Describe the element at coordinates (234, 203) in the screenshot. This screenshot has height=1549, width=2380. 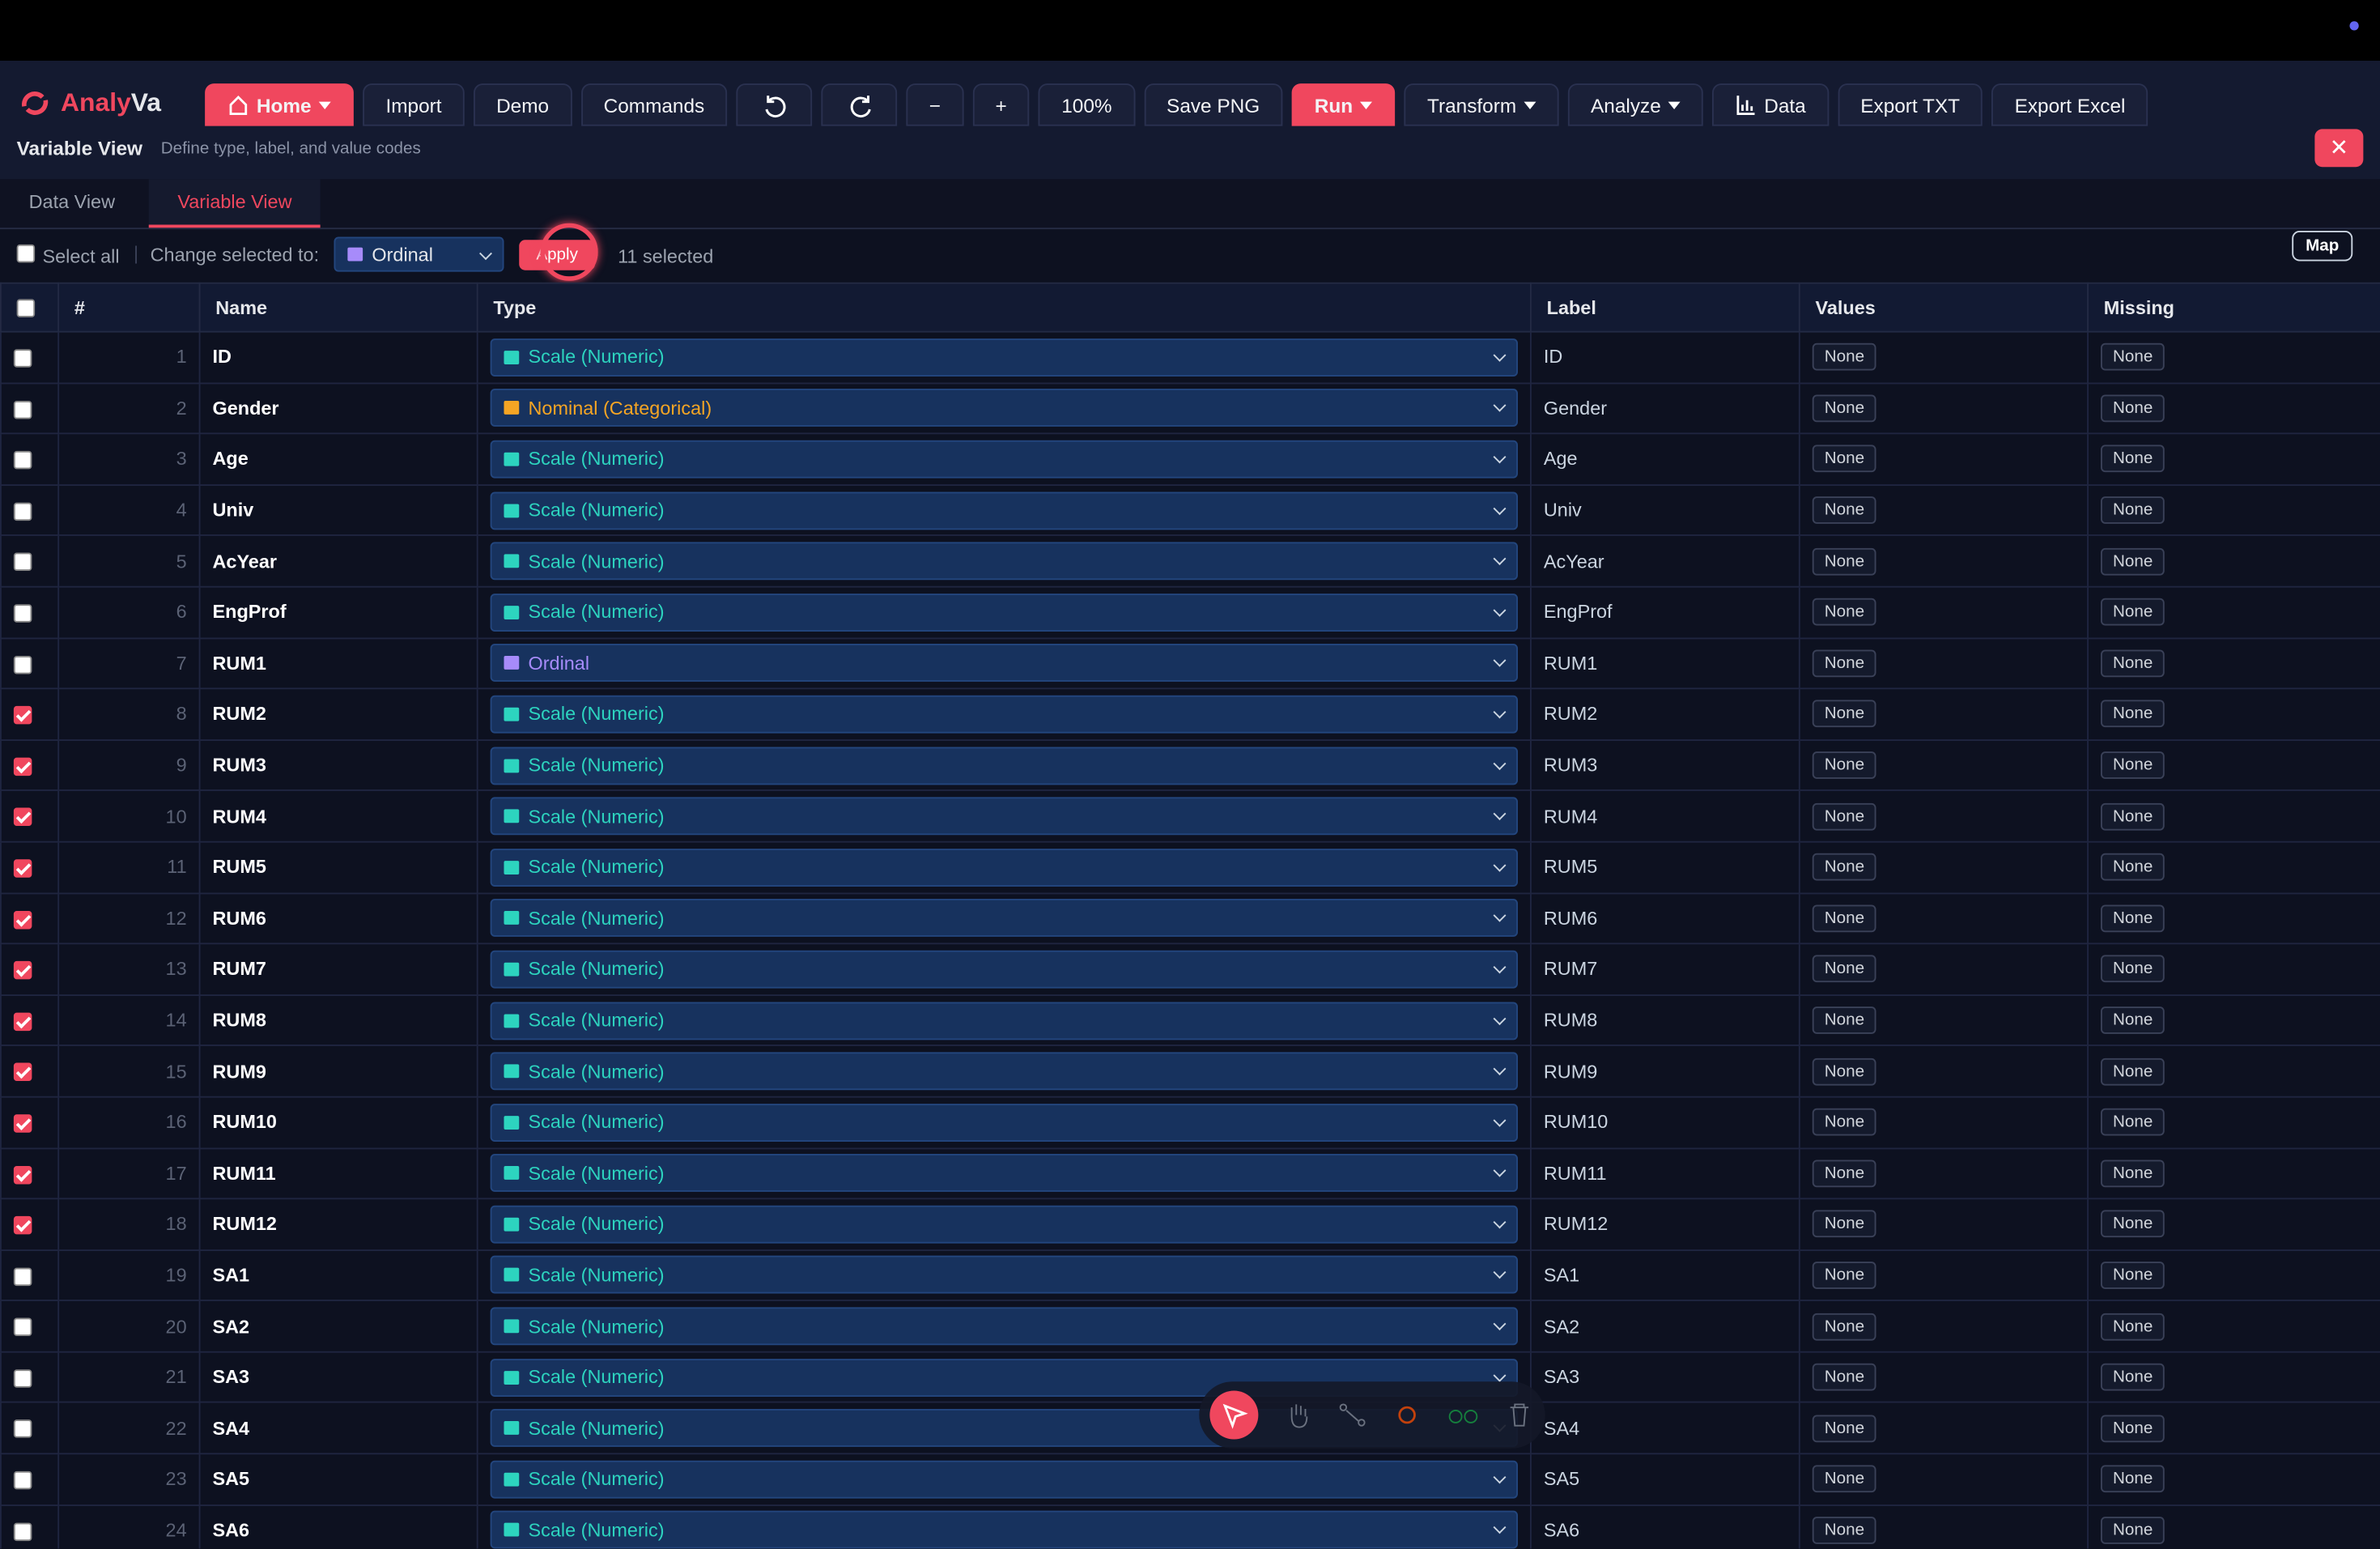
I see `tab: Variable View` at that location.